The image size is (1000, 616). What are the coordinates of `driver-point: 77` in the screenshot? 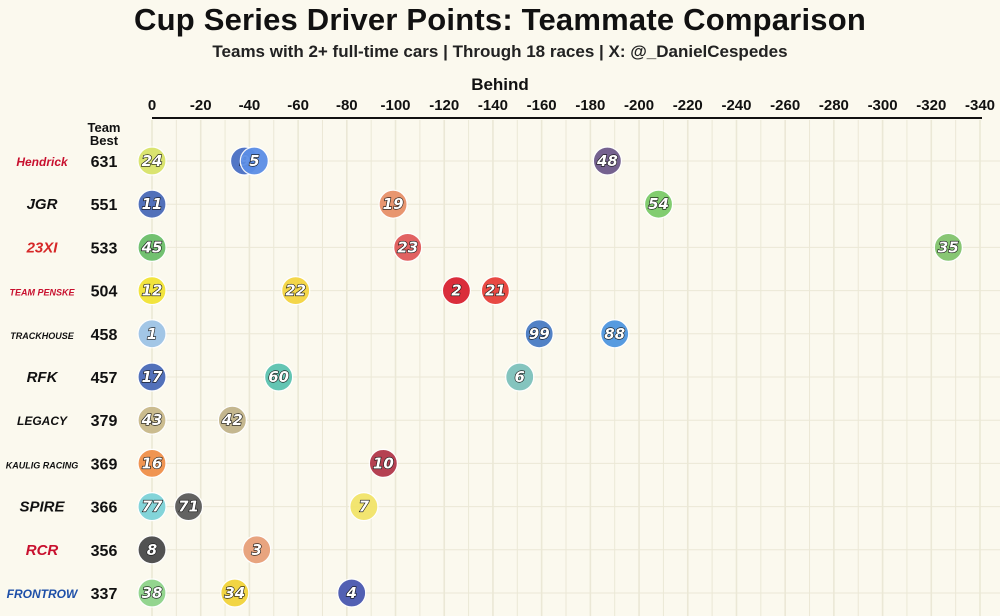 It's located at (152, 507).